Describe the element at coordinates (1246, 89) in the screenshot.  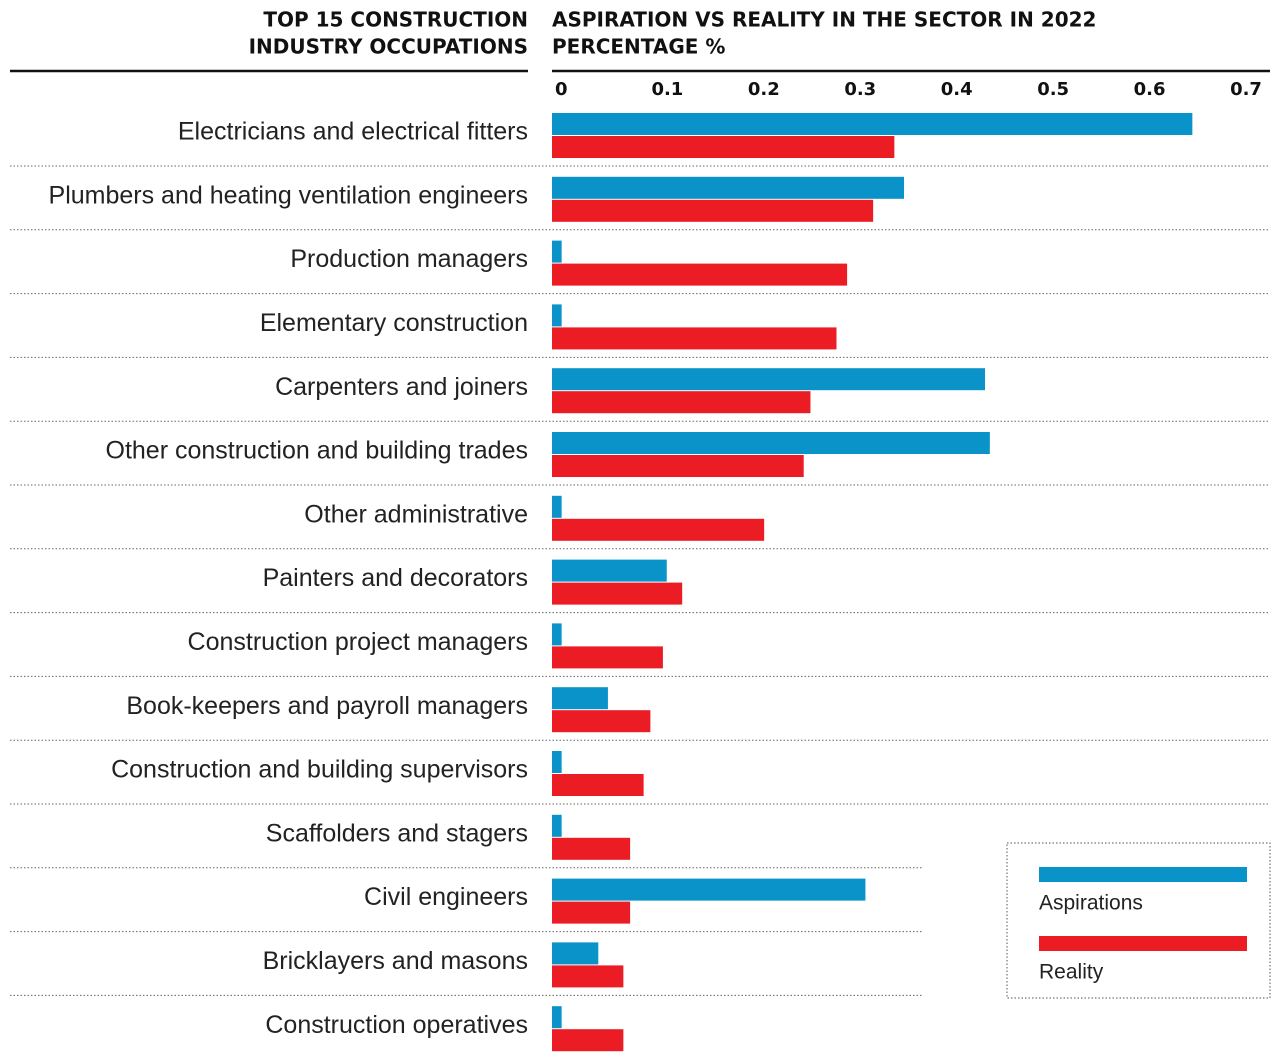
I see `x-tick-label: 0.7` at that location.